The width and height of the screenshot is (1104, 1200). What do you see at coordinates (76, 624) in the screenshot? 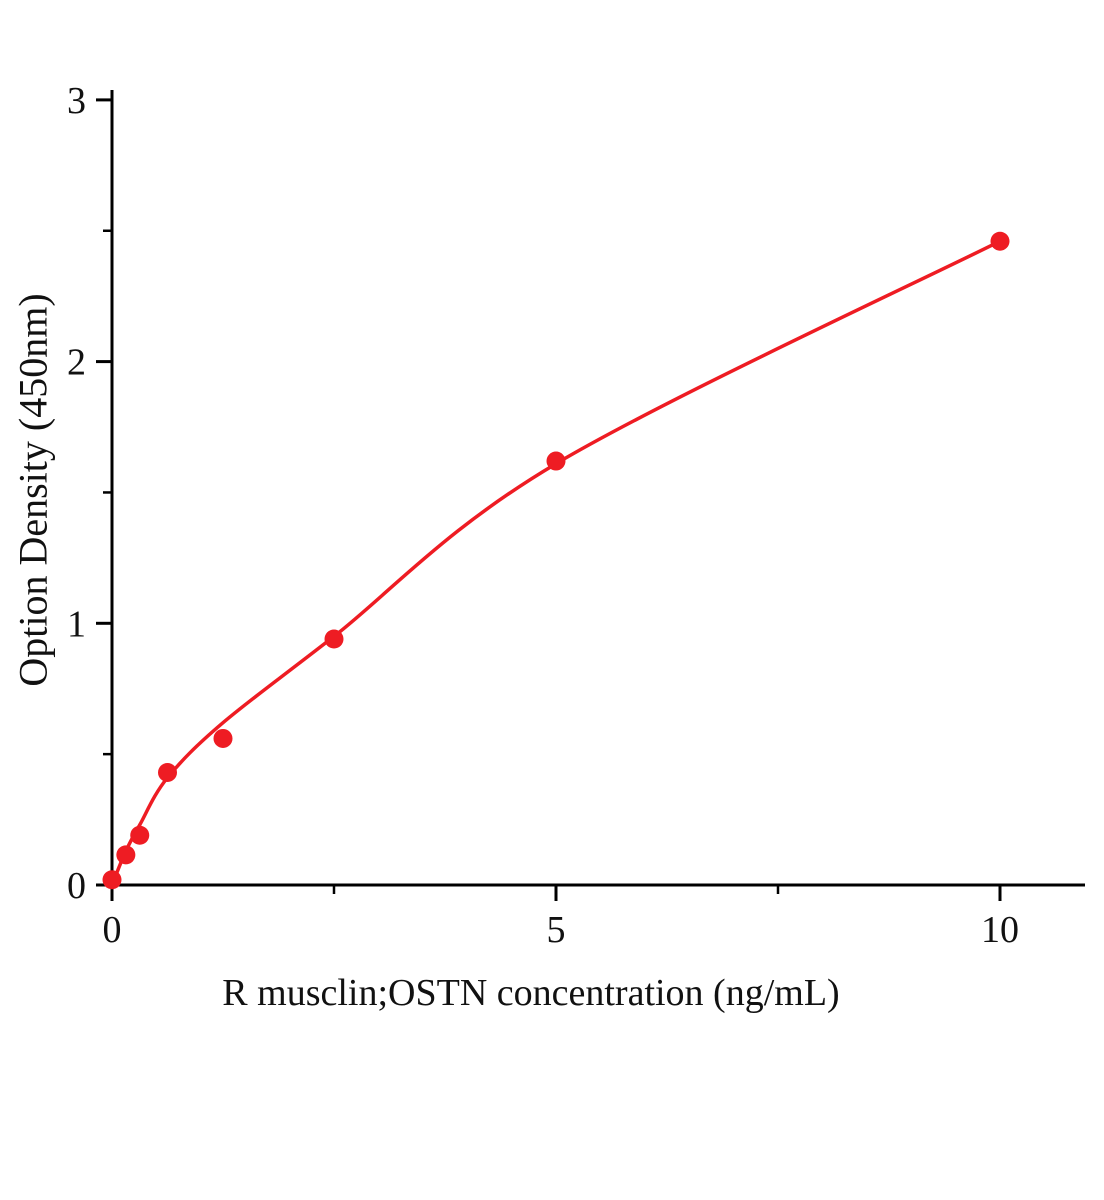
I see `y-tick-label: 1` at bounding box center [76, 624].